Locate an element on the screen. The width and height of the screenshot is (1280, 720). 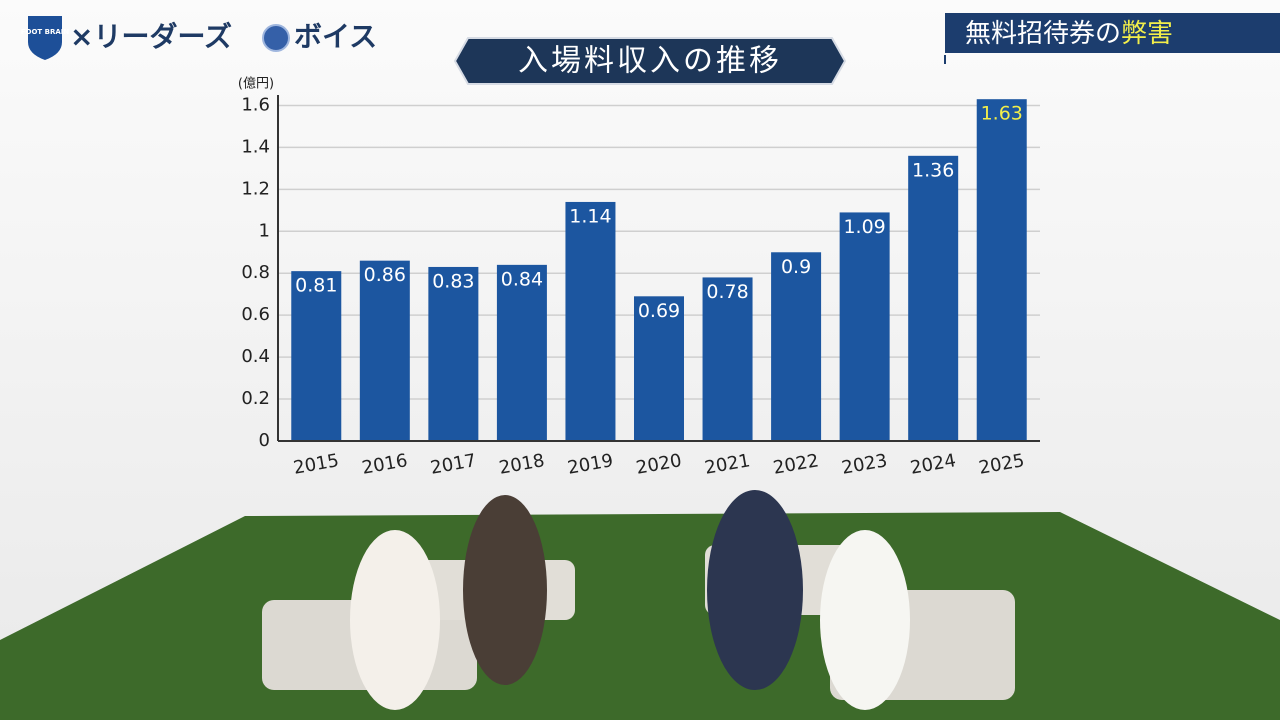
value-label: 0.83 is located at coordinates (453, 281).